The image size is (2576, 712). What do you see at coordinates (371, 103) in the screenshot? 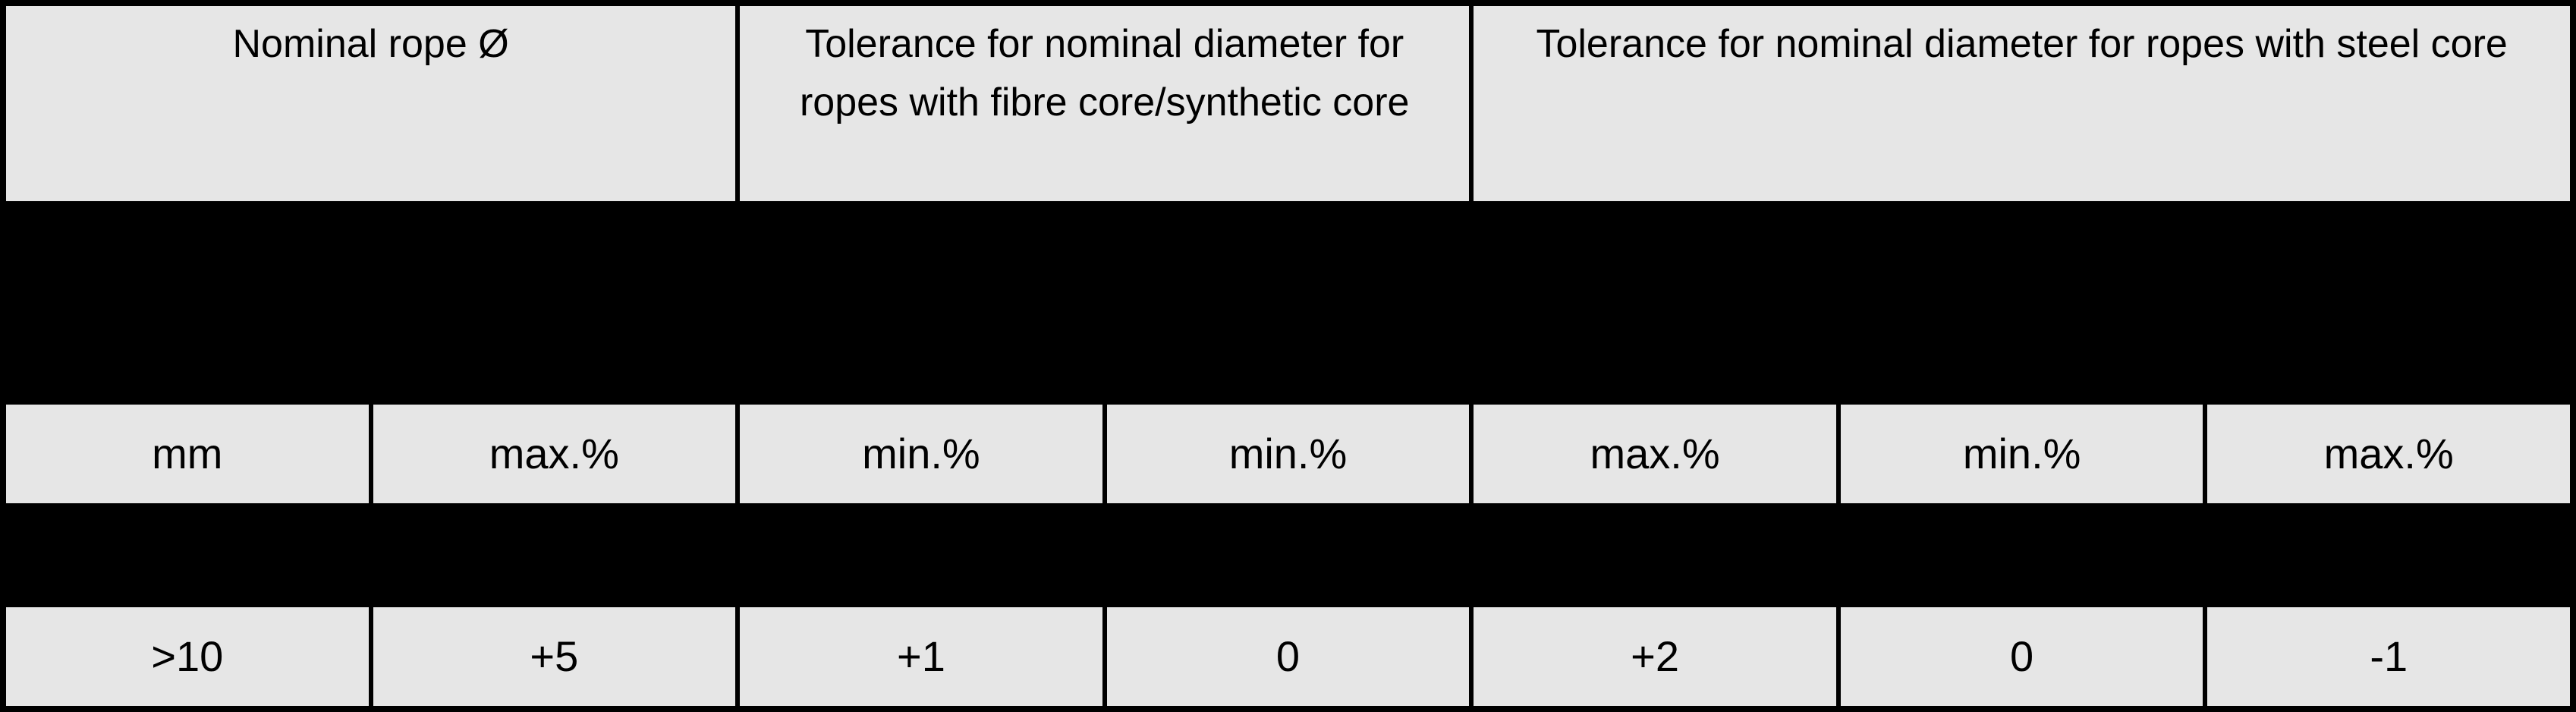
I see `header-cell-nominal-rope-diameter: Nominal rope Ø` at bounding box center [371, 103].